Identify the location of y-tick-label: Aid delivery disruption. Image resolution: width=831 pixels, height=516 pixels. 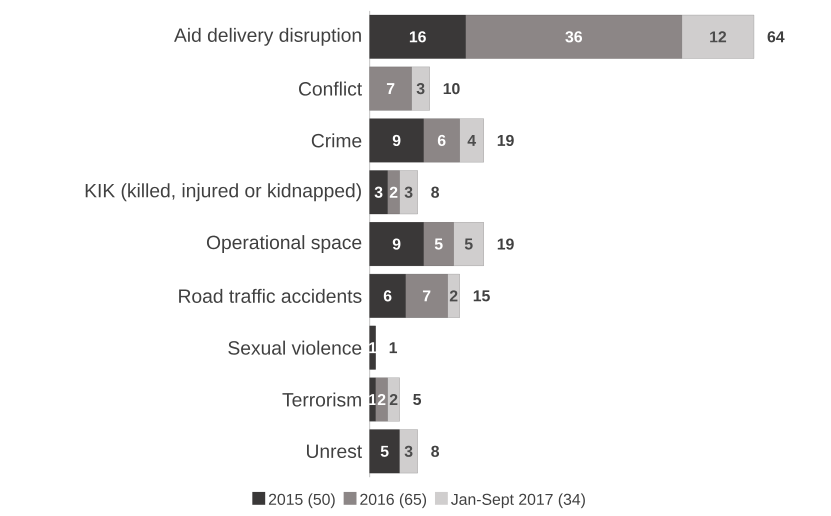
(267, 37).